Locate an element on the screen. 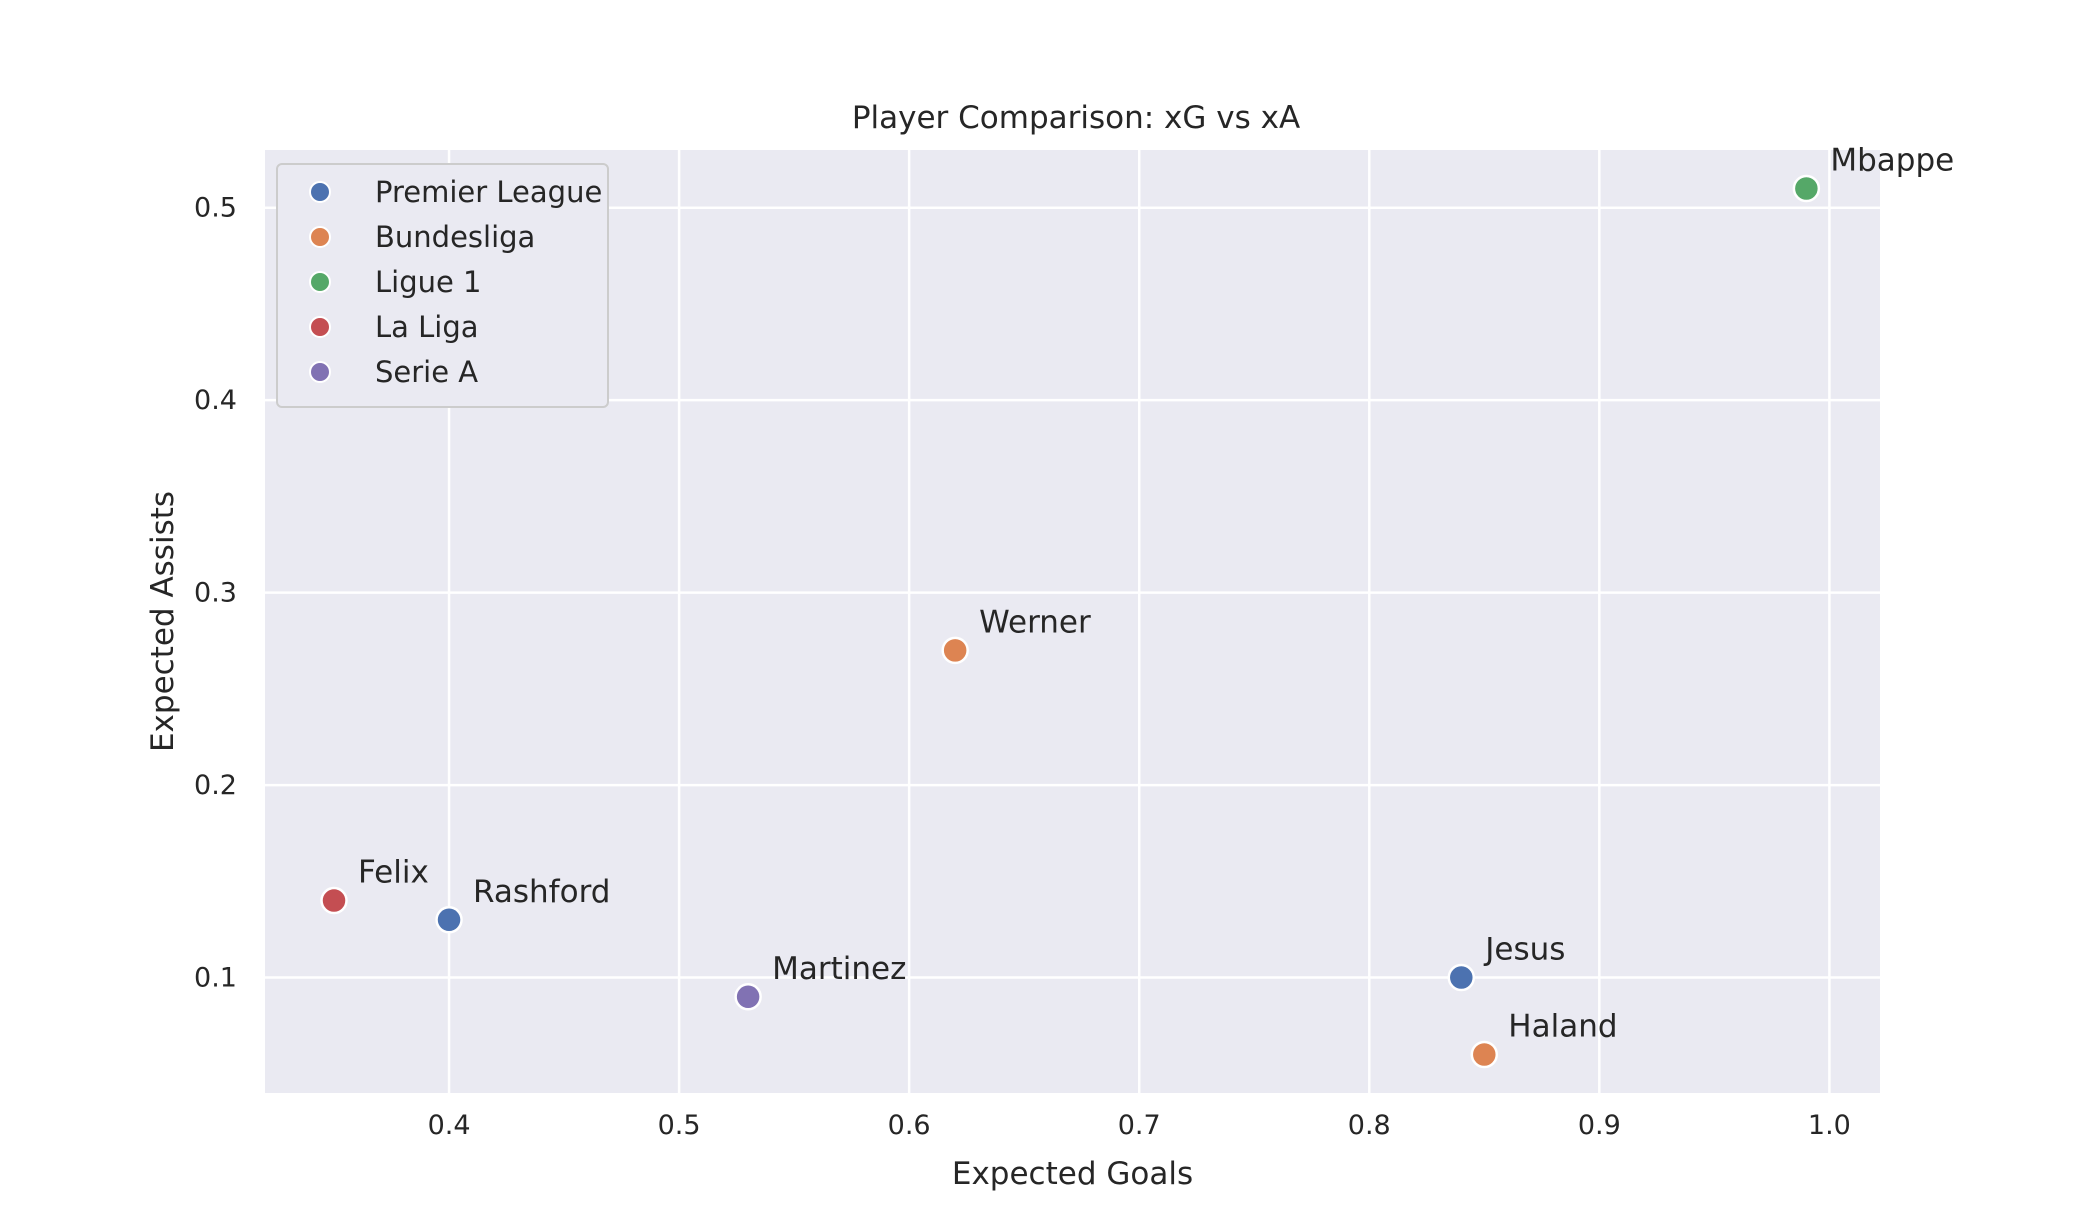 This screenshot has width=2076, height=1222. y-axis-ticks: 0.1 0.2 0.3 0.4 0.5 is located at coordinates (215, 593).